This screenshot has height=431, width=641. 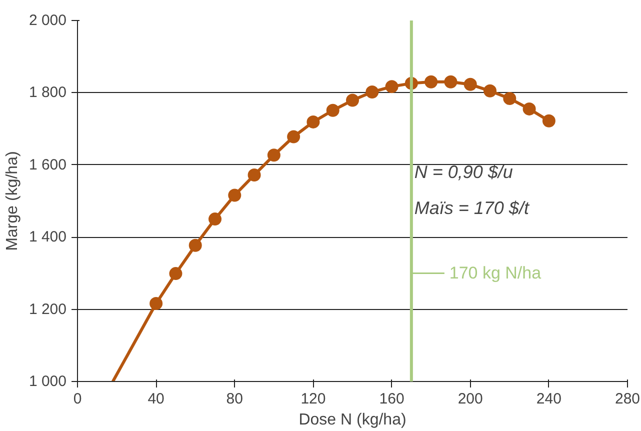 What do you see at coordinates (77, 399) in the screenshot?
I see `x-tick-label: 0` at bounding box center [77, 399].